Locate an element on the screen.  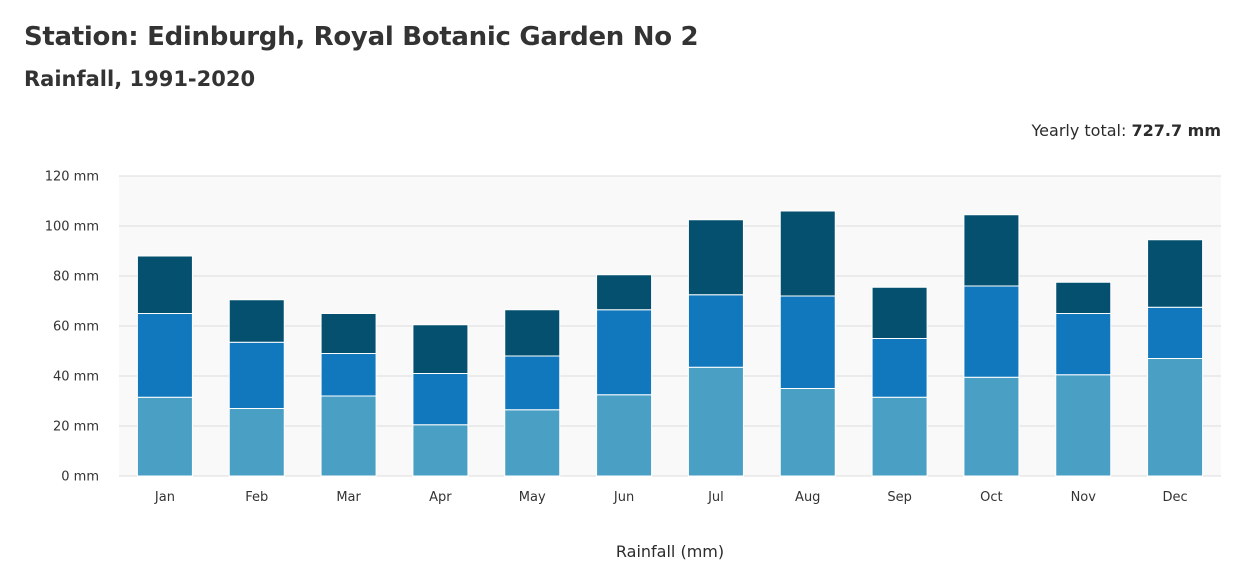
y-tick-label: 0 mm is located at coordinates (80, 477).